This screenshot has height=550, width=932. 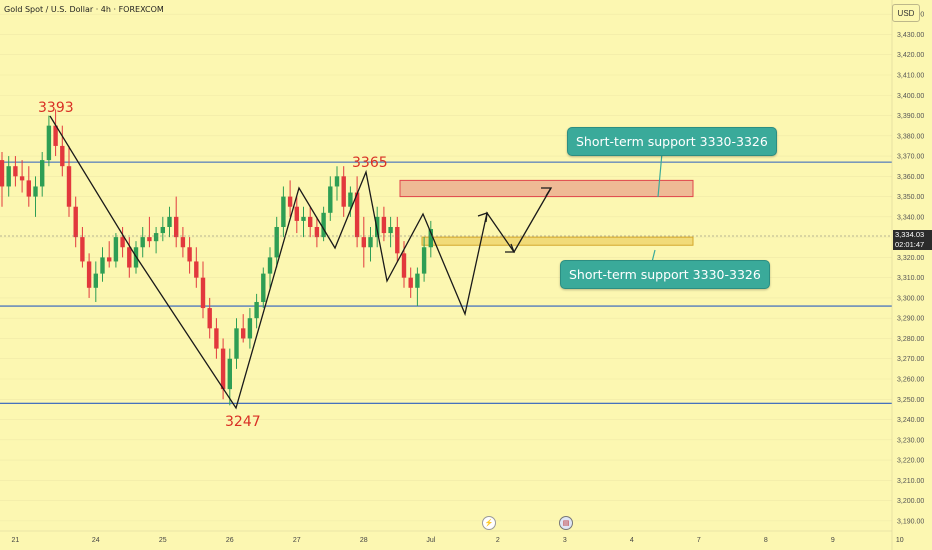 What do you see at coordinates (660, 175) in the screenshot?
I see `callout-top-pointer` at bounding box center [660, 175].